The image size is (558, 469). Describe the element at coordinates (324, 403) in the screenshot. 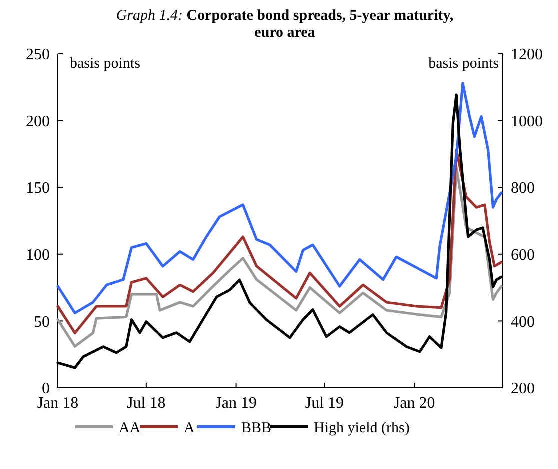

I see `x-tick-label: Jul 19` at that location.